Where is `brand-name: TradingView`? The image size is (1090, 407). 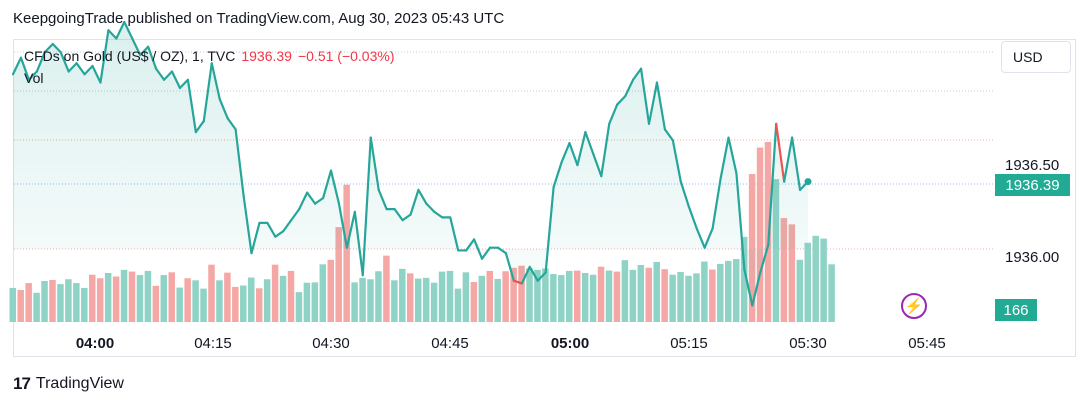
brand-name: TradingView is located at coordinates (79, 383).